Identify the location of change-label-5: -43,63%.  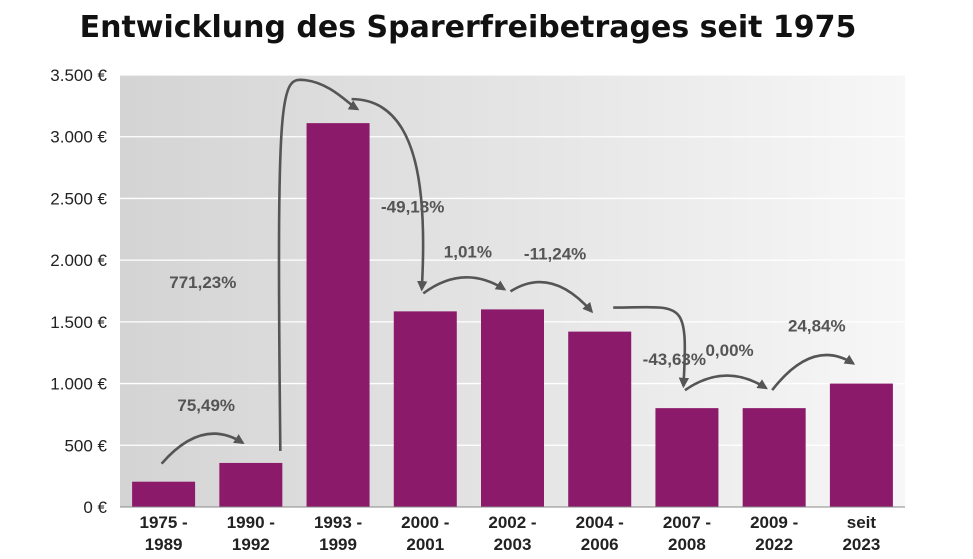
(674, 359).